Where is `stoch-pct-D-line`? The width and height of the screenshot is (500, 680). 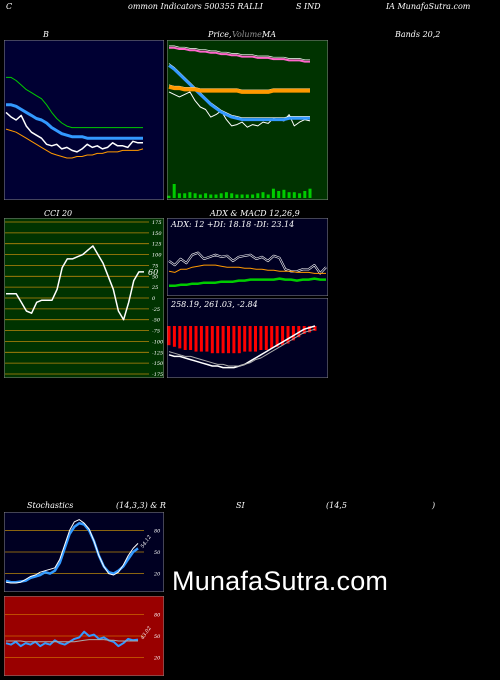
stoch-pct-D-line is located at coordinates (72, 551).